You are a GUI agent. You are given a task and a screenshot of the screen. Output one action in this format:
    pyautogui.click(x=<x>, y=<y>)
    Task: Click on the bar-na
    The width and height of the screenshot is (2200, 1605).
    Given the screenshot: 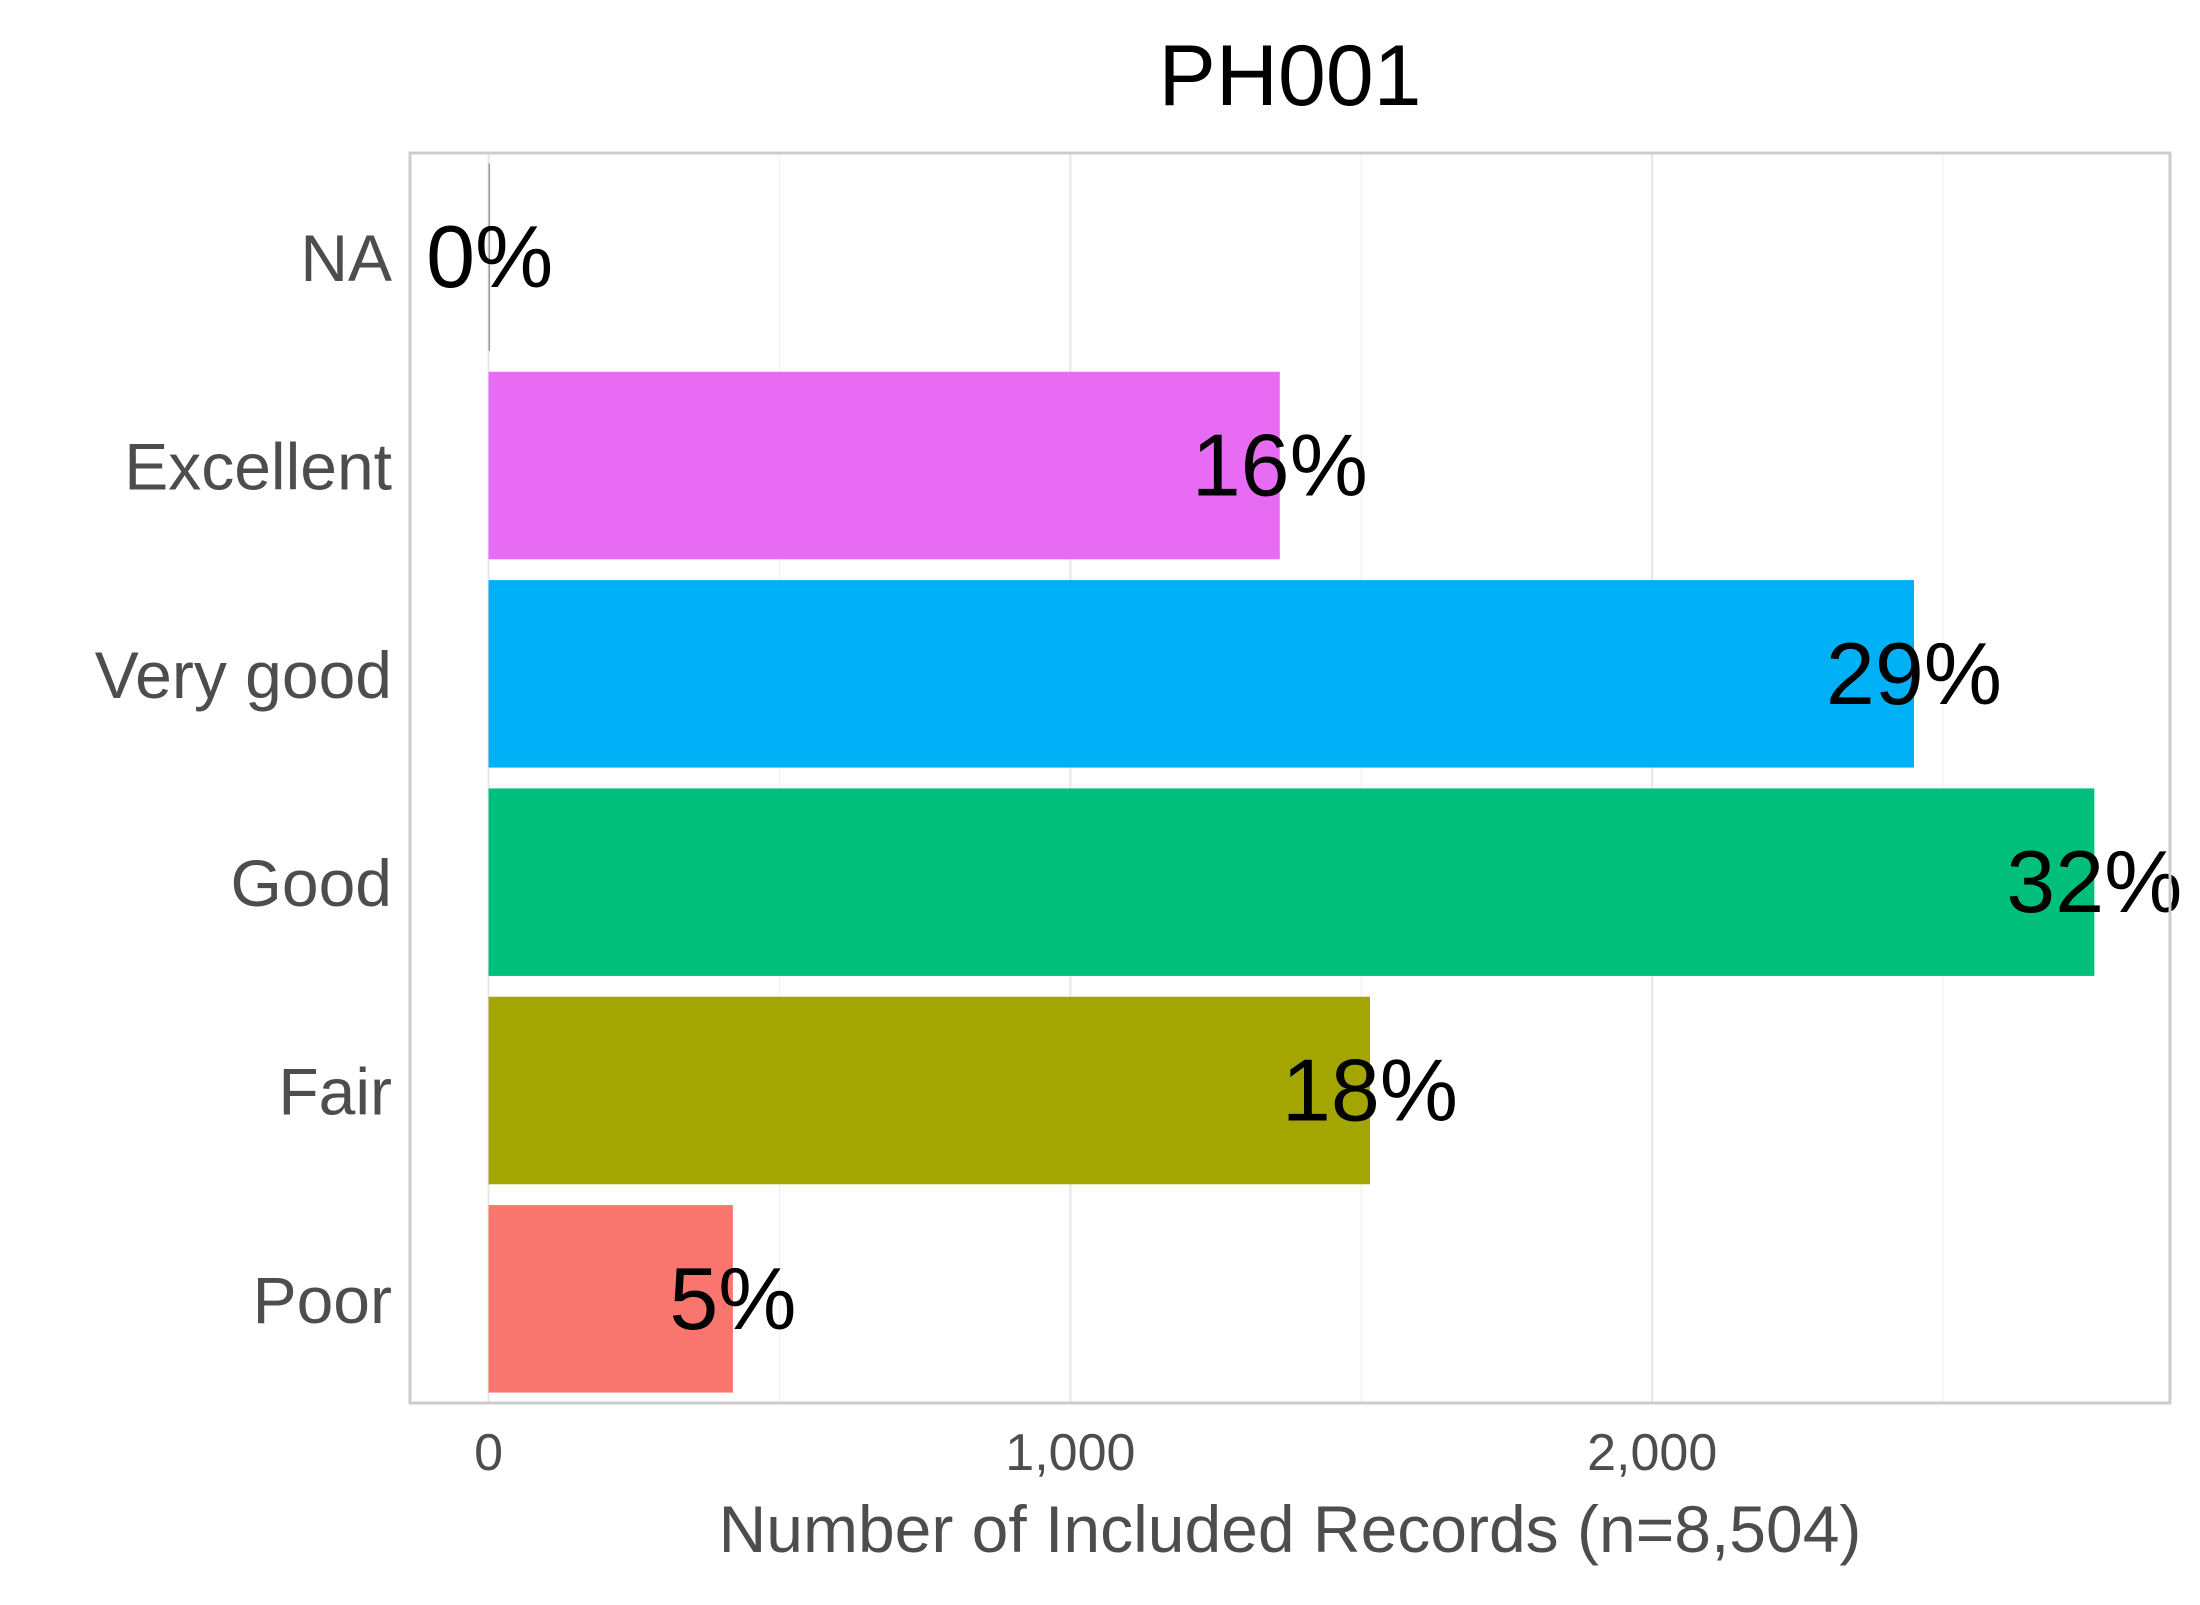 What is the action you would take?
    pyautogui.click(x=489, y=257)
    